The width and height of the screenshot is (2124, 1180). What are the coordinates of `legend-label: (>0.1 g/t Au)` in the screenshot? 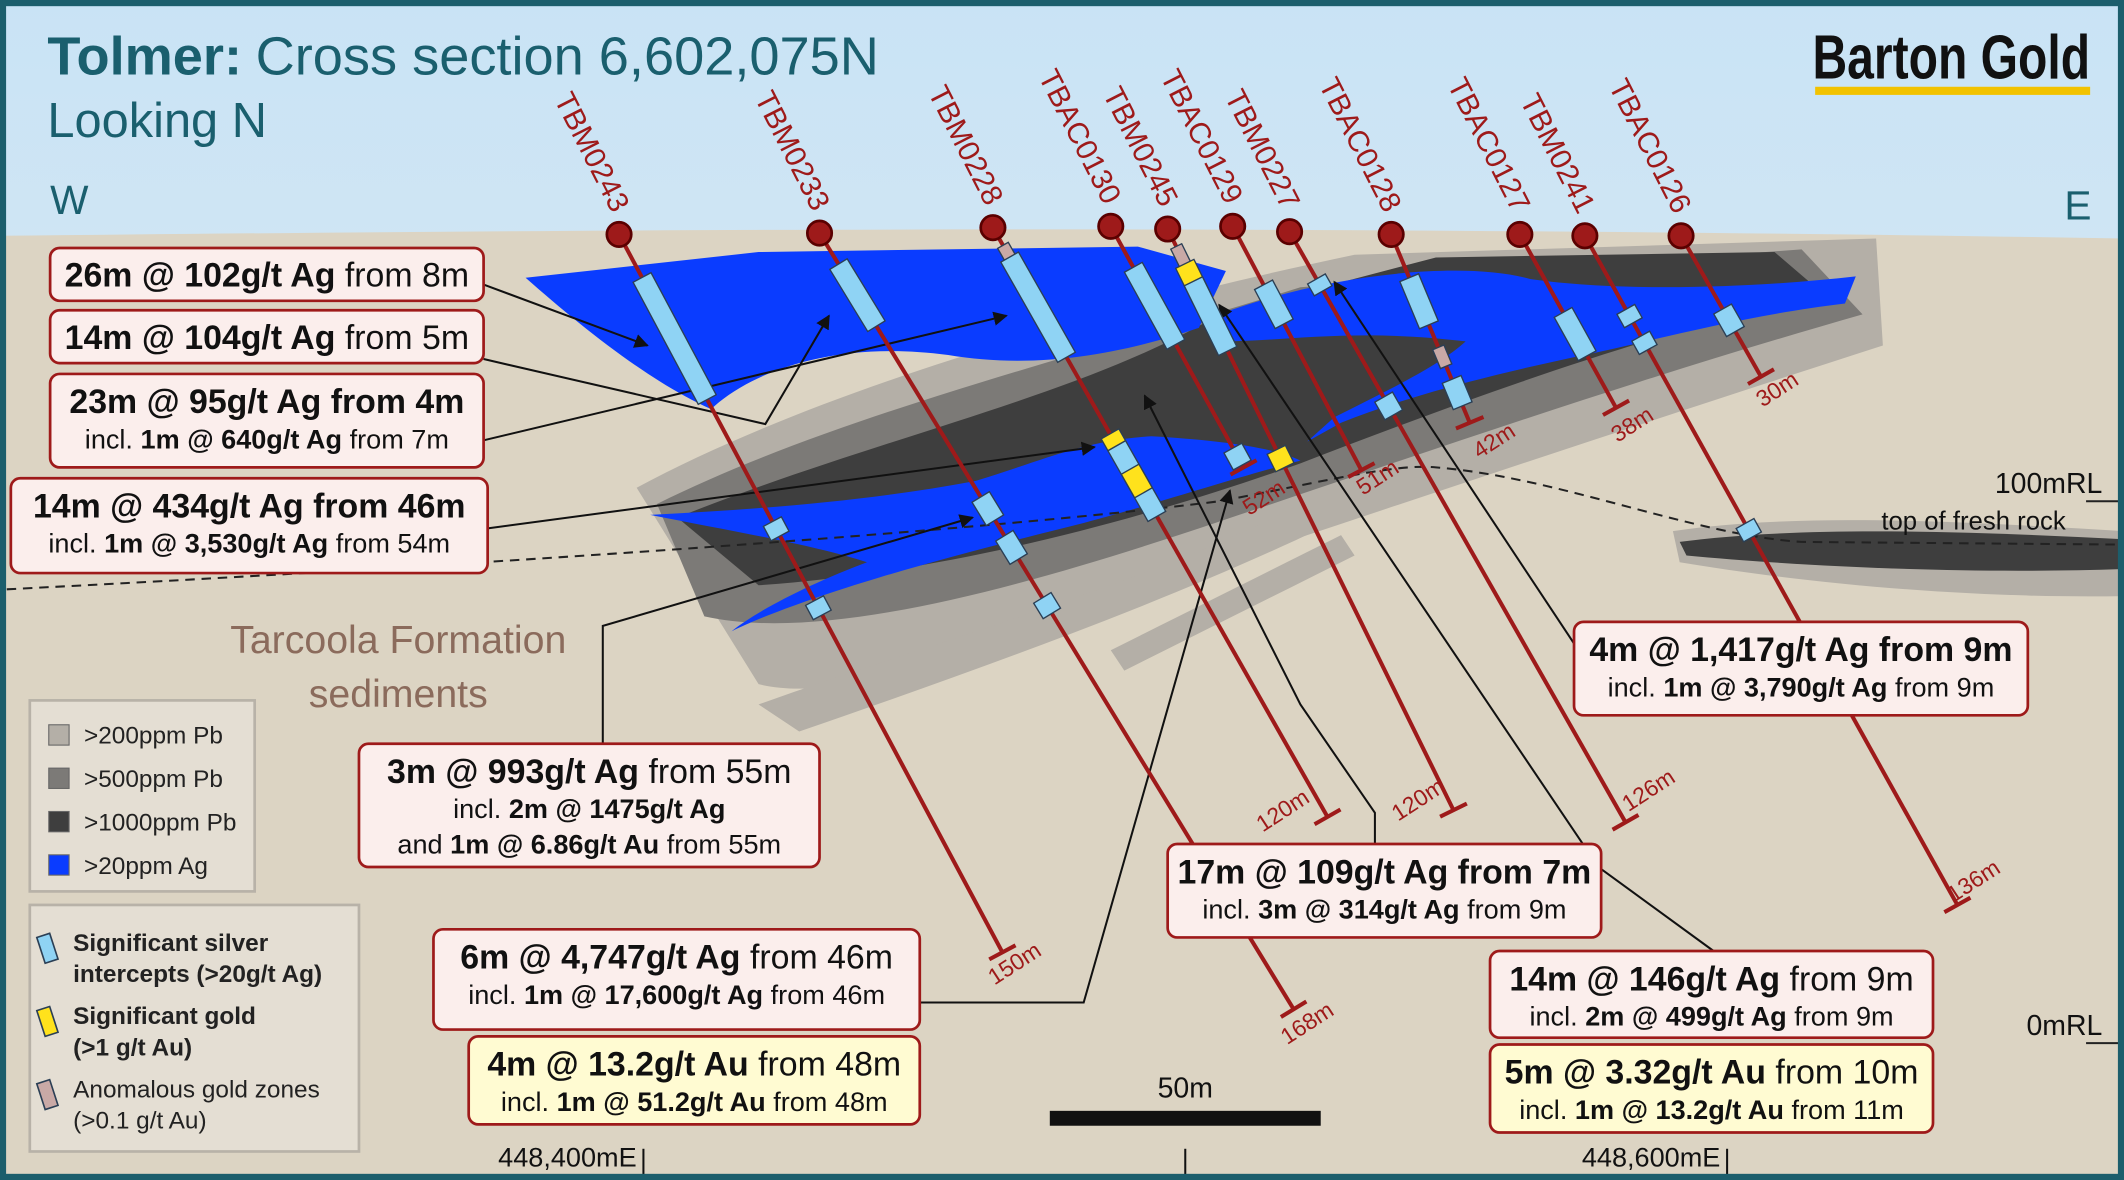 It's located at (139, 1120).